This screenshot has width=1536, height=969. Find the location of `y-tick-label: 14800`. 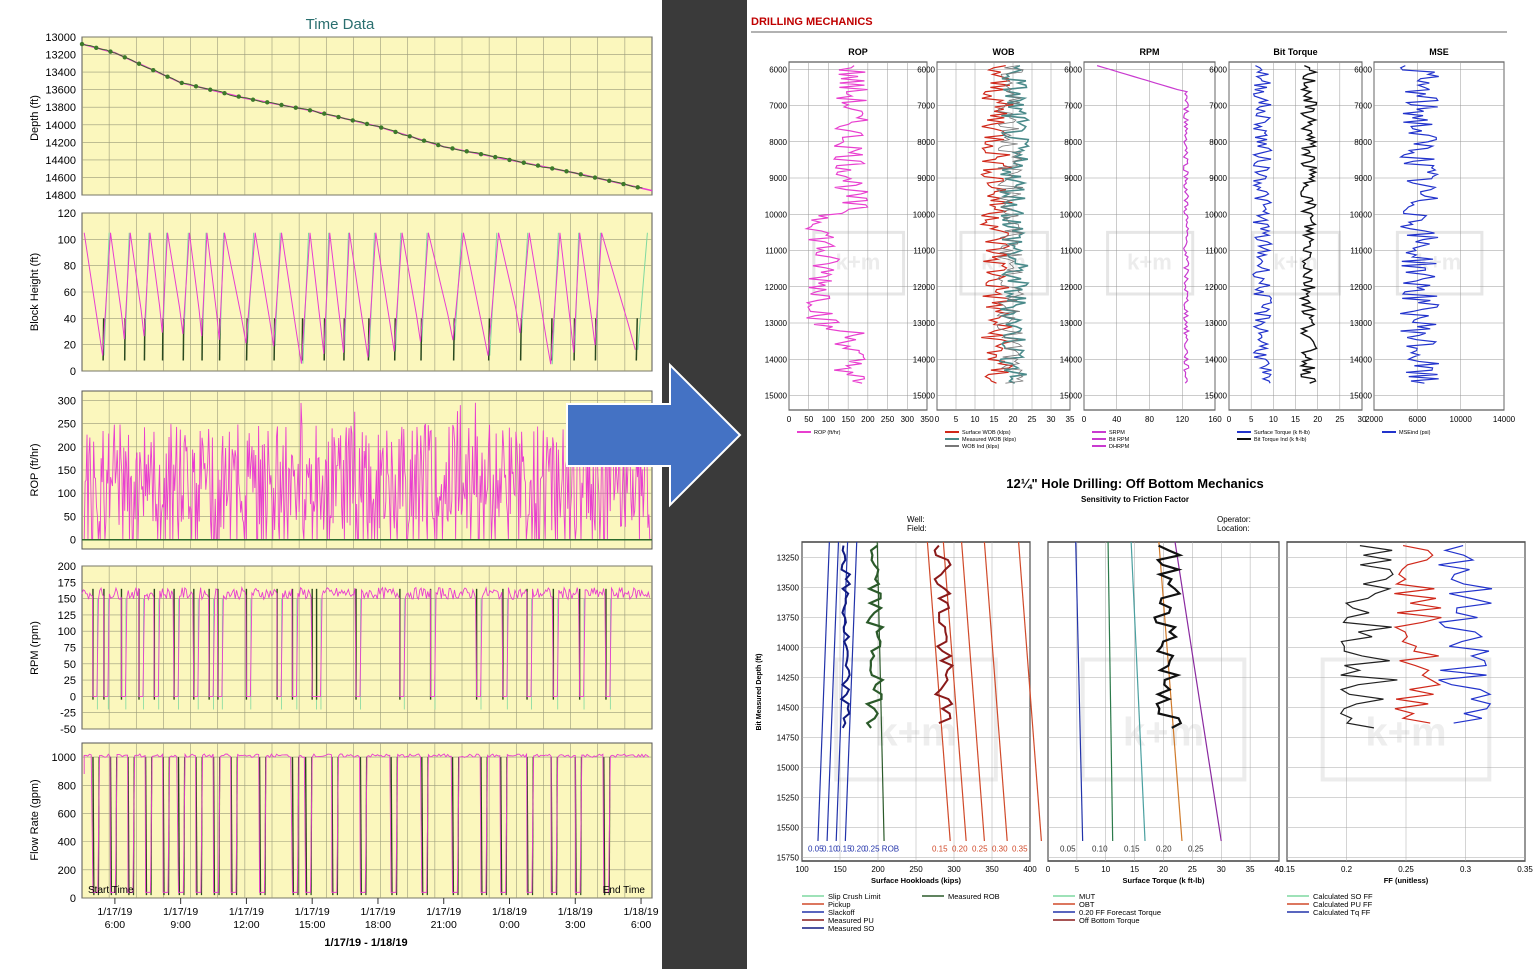

y-tick-label: 14800 is located at coordinates (60, 196).